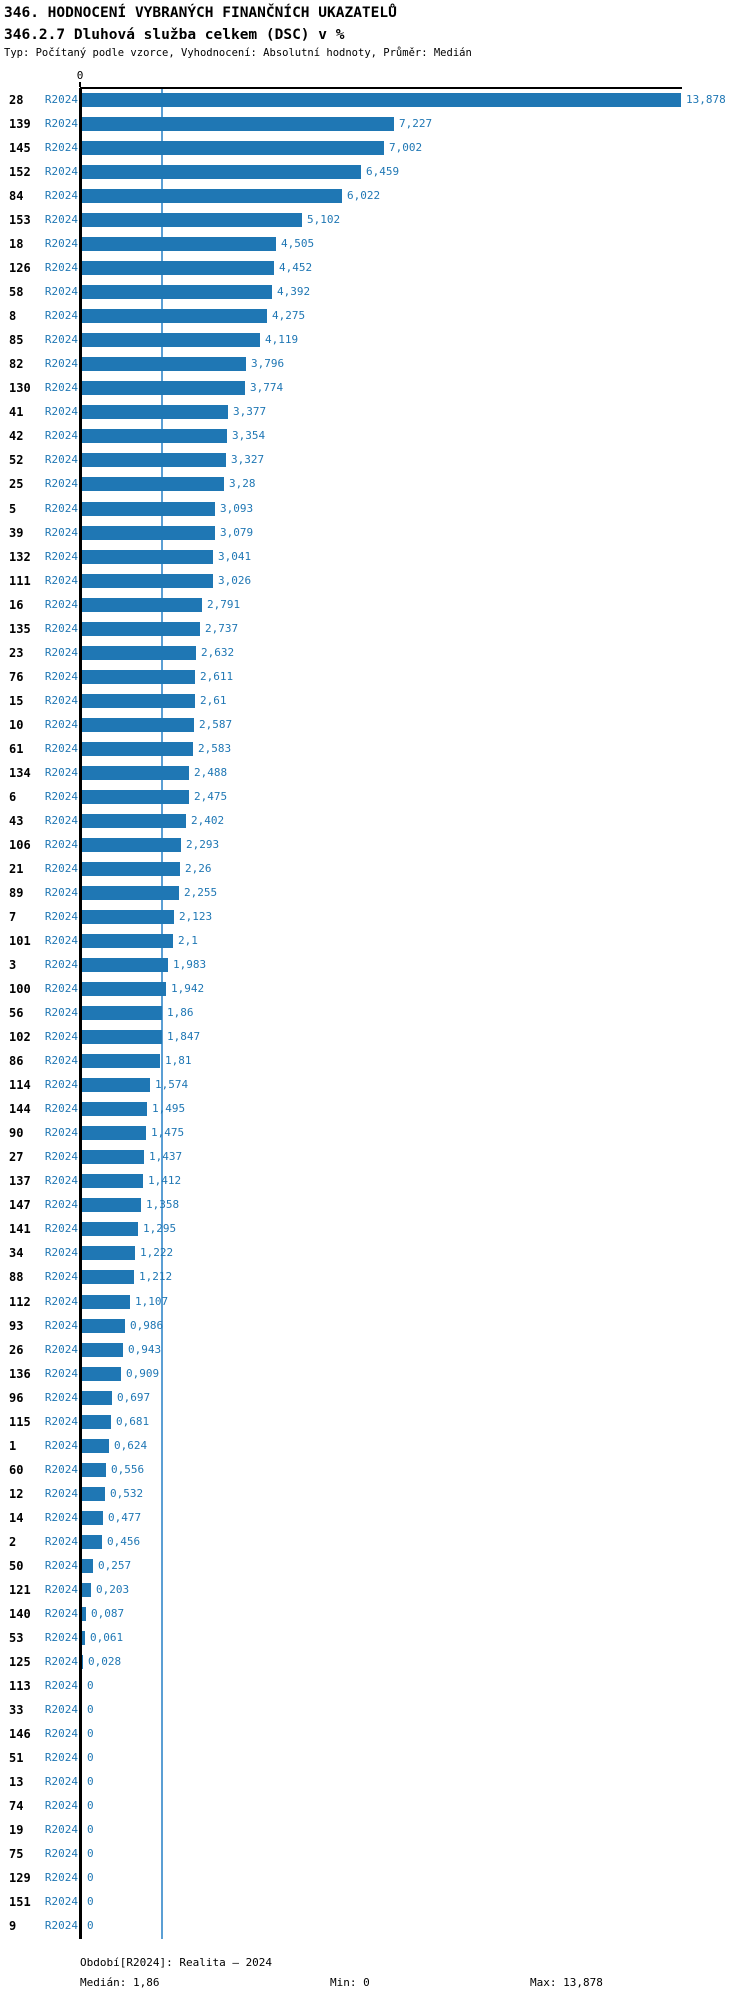 This screenshot has width=750, height=2000. Describe the element at coordinates (566, 1982) in the screenshot. I see `footer-max: Max: 13,878` at that location.